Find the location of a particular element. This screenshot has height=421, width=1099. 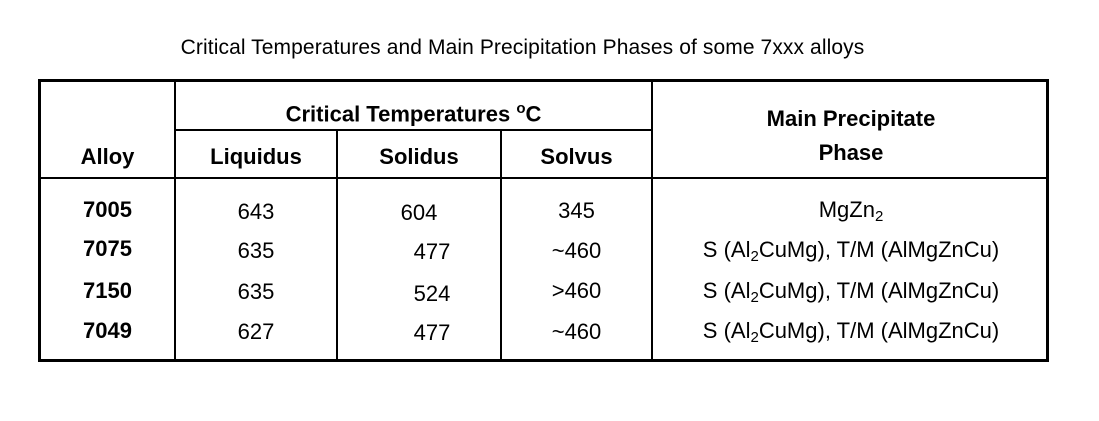

liquidus-value: 627 is located at coordinates (256, 331).